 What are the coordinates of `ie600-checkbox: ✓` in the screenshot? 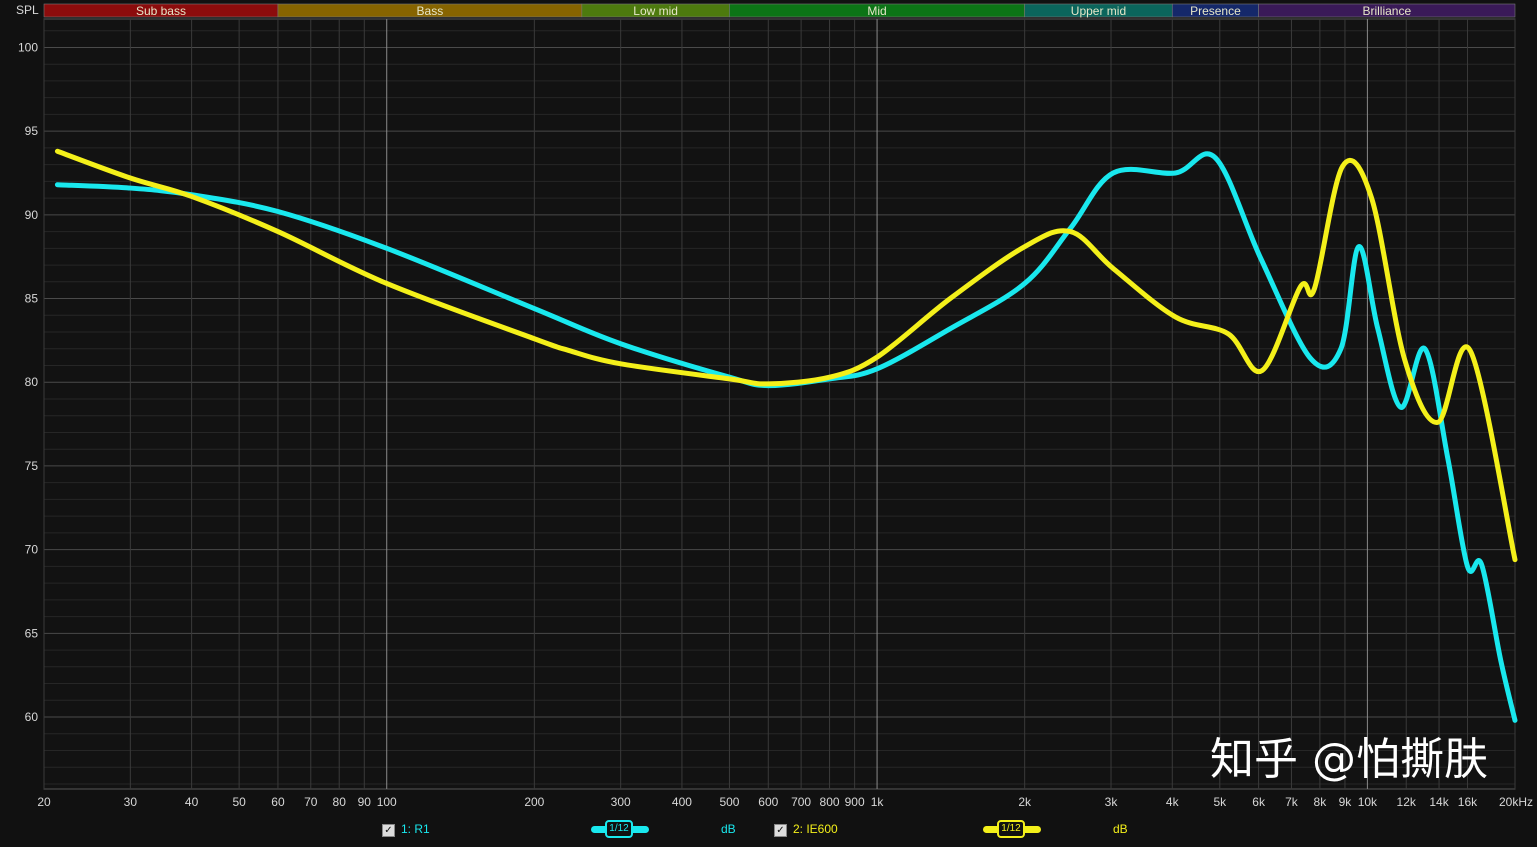 It's located at (780, 830).